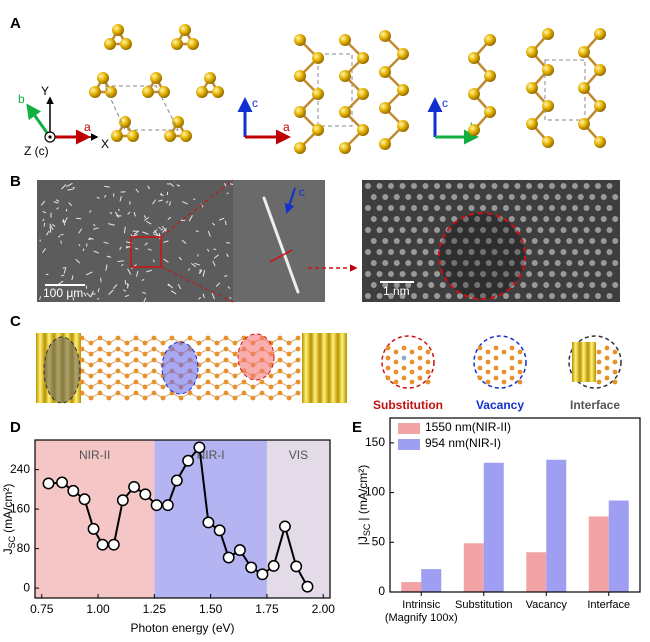 Image resolution: width=650 pixels, height=642 pixels. Describe the element at coordinates (8, 508) in the screenshot. I see `label-unit: (mA/cm²)` at that location.